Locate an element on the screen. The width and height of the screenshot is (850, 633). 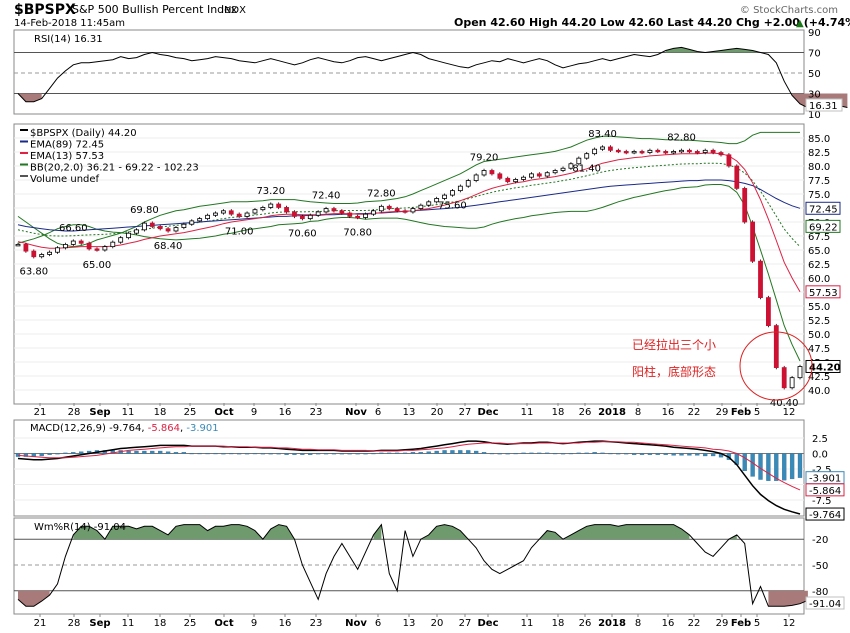
rsi-line is located at coordinates (432, 78).